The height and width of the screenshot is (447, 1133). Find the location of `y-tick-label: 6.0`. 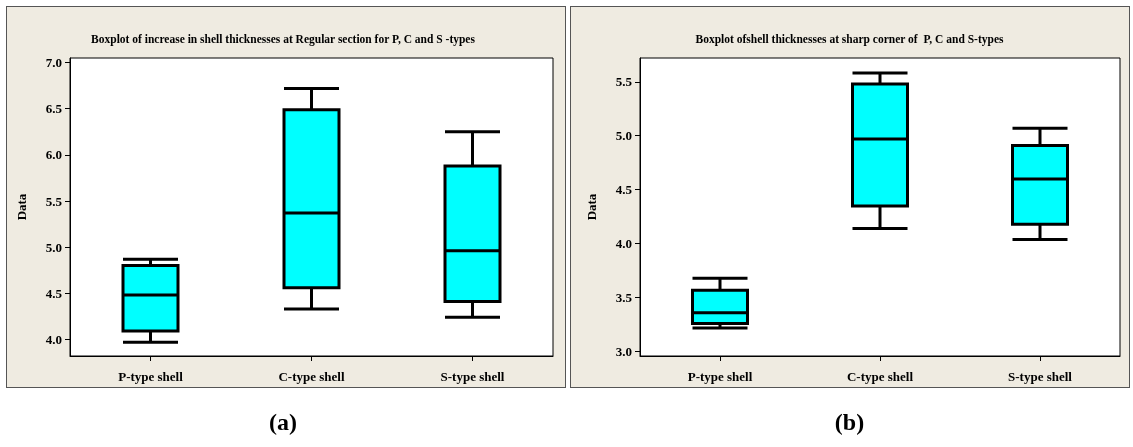

y-tick-label: 6.0 is located at coordinates (53, 155).